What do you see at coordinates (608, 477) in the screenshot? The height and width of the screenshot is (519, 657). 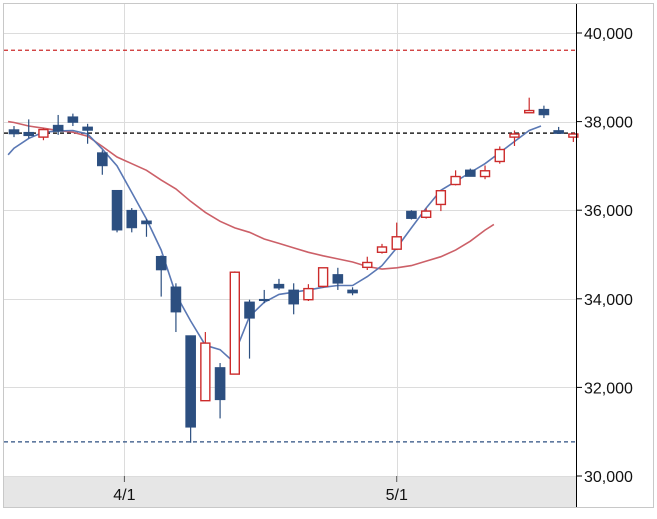 I see `y-tick-label: 30,000` at bounding box center [608, 477].